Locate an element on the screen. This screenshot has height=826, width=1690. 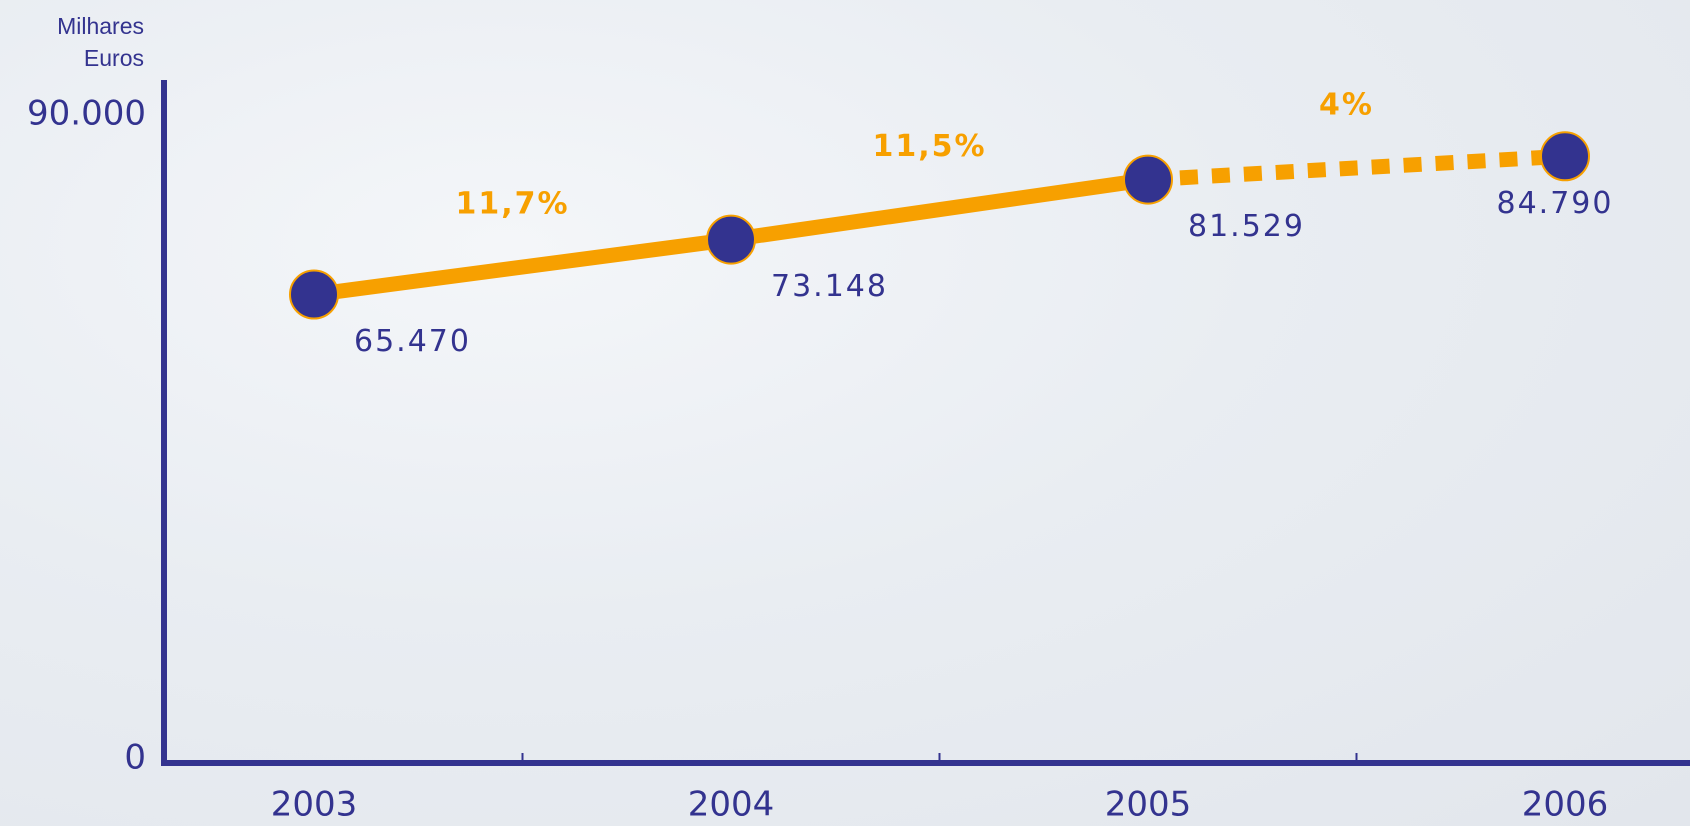
y-tick-label: 90.000 is located at coordinates (86, 114).